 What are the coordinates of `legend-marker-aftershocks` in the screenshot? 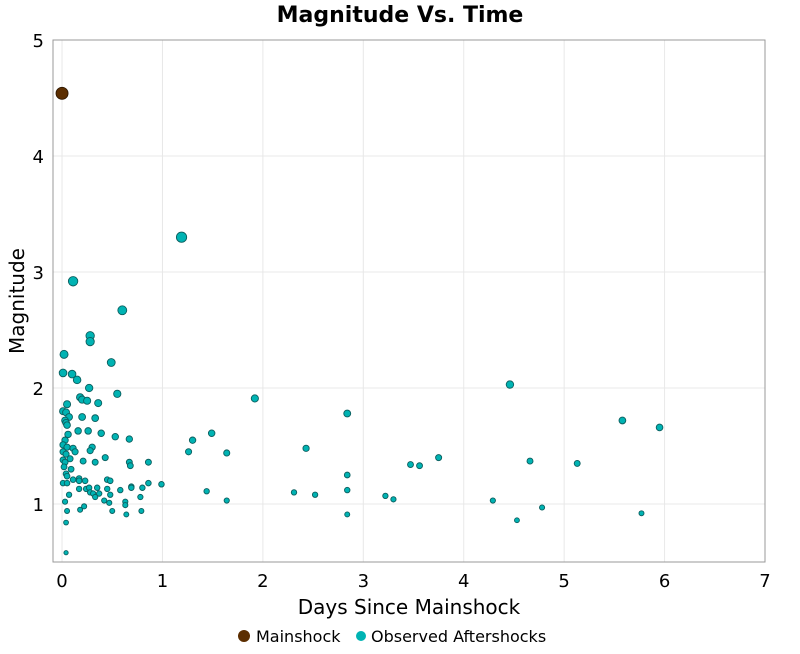 It's located at (361, 636).